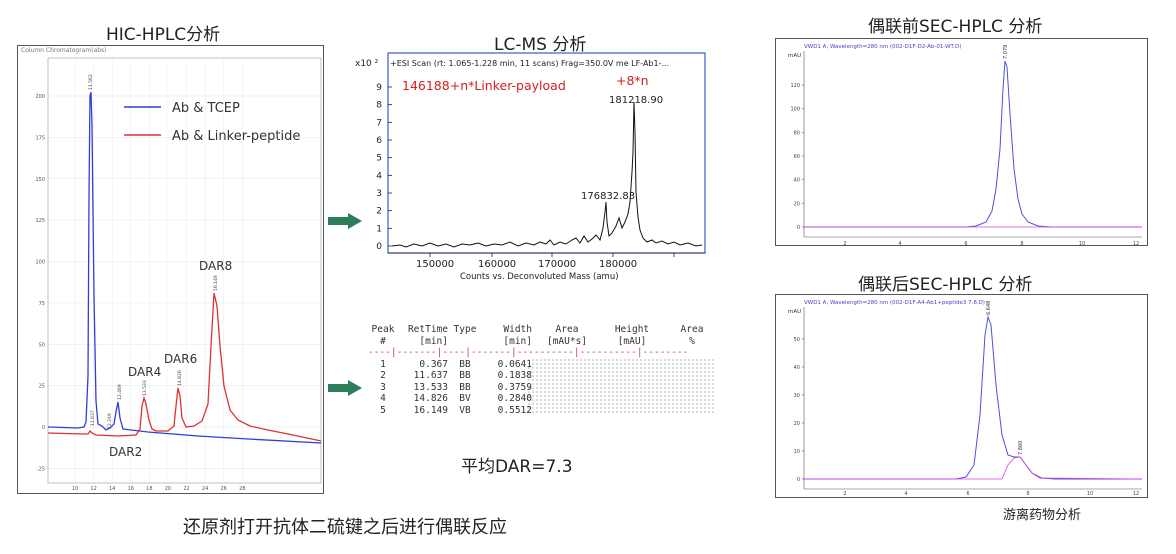 The width and height of the screenshot is (1176, 554). I want to click on sec-before-title: 偶联前SEC-HPLC 分析, so click(955, 27).